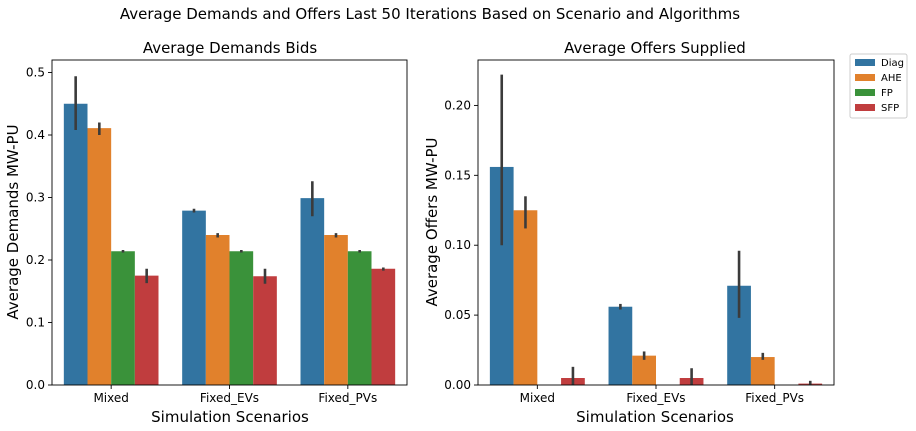 The image size is (916, 431). I want to click on legend-swatch-ahe, so click(865, 77).